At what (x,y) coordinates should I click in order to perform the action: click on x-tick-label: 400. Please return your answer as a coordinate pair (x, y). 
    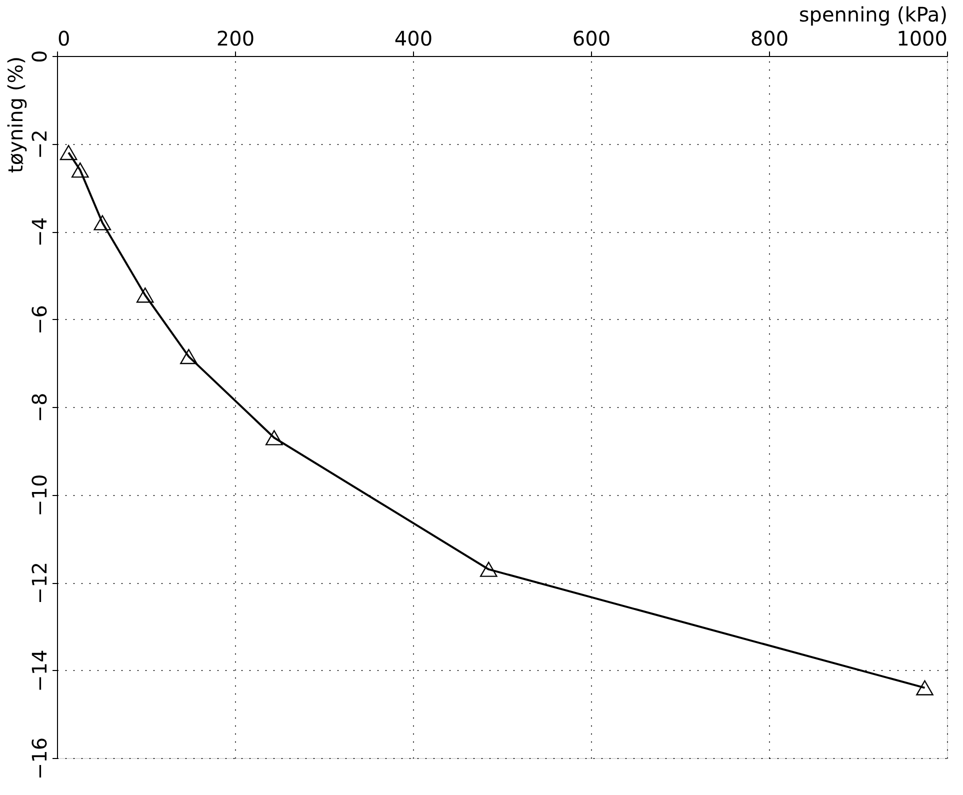
    Looking at the image, I should click on (413, 38).